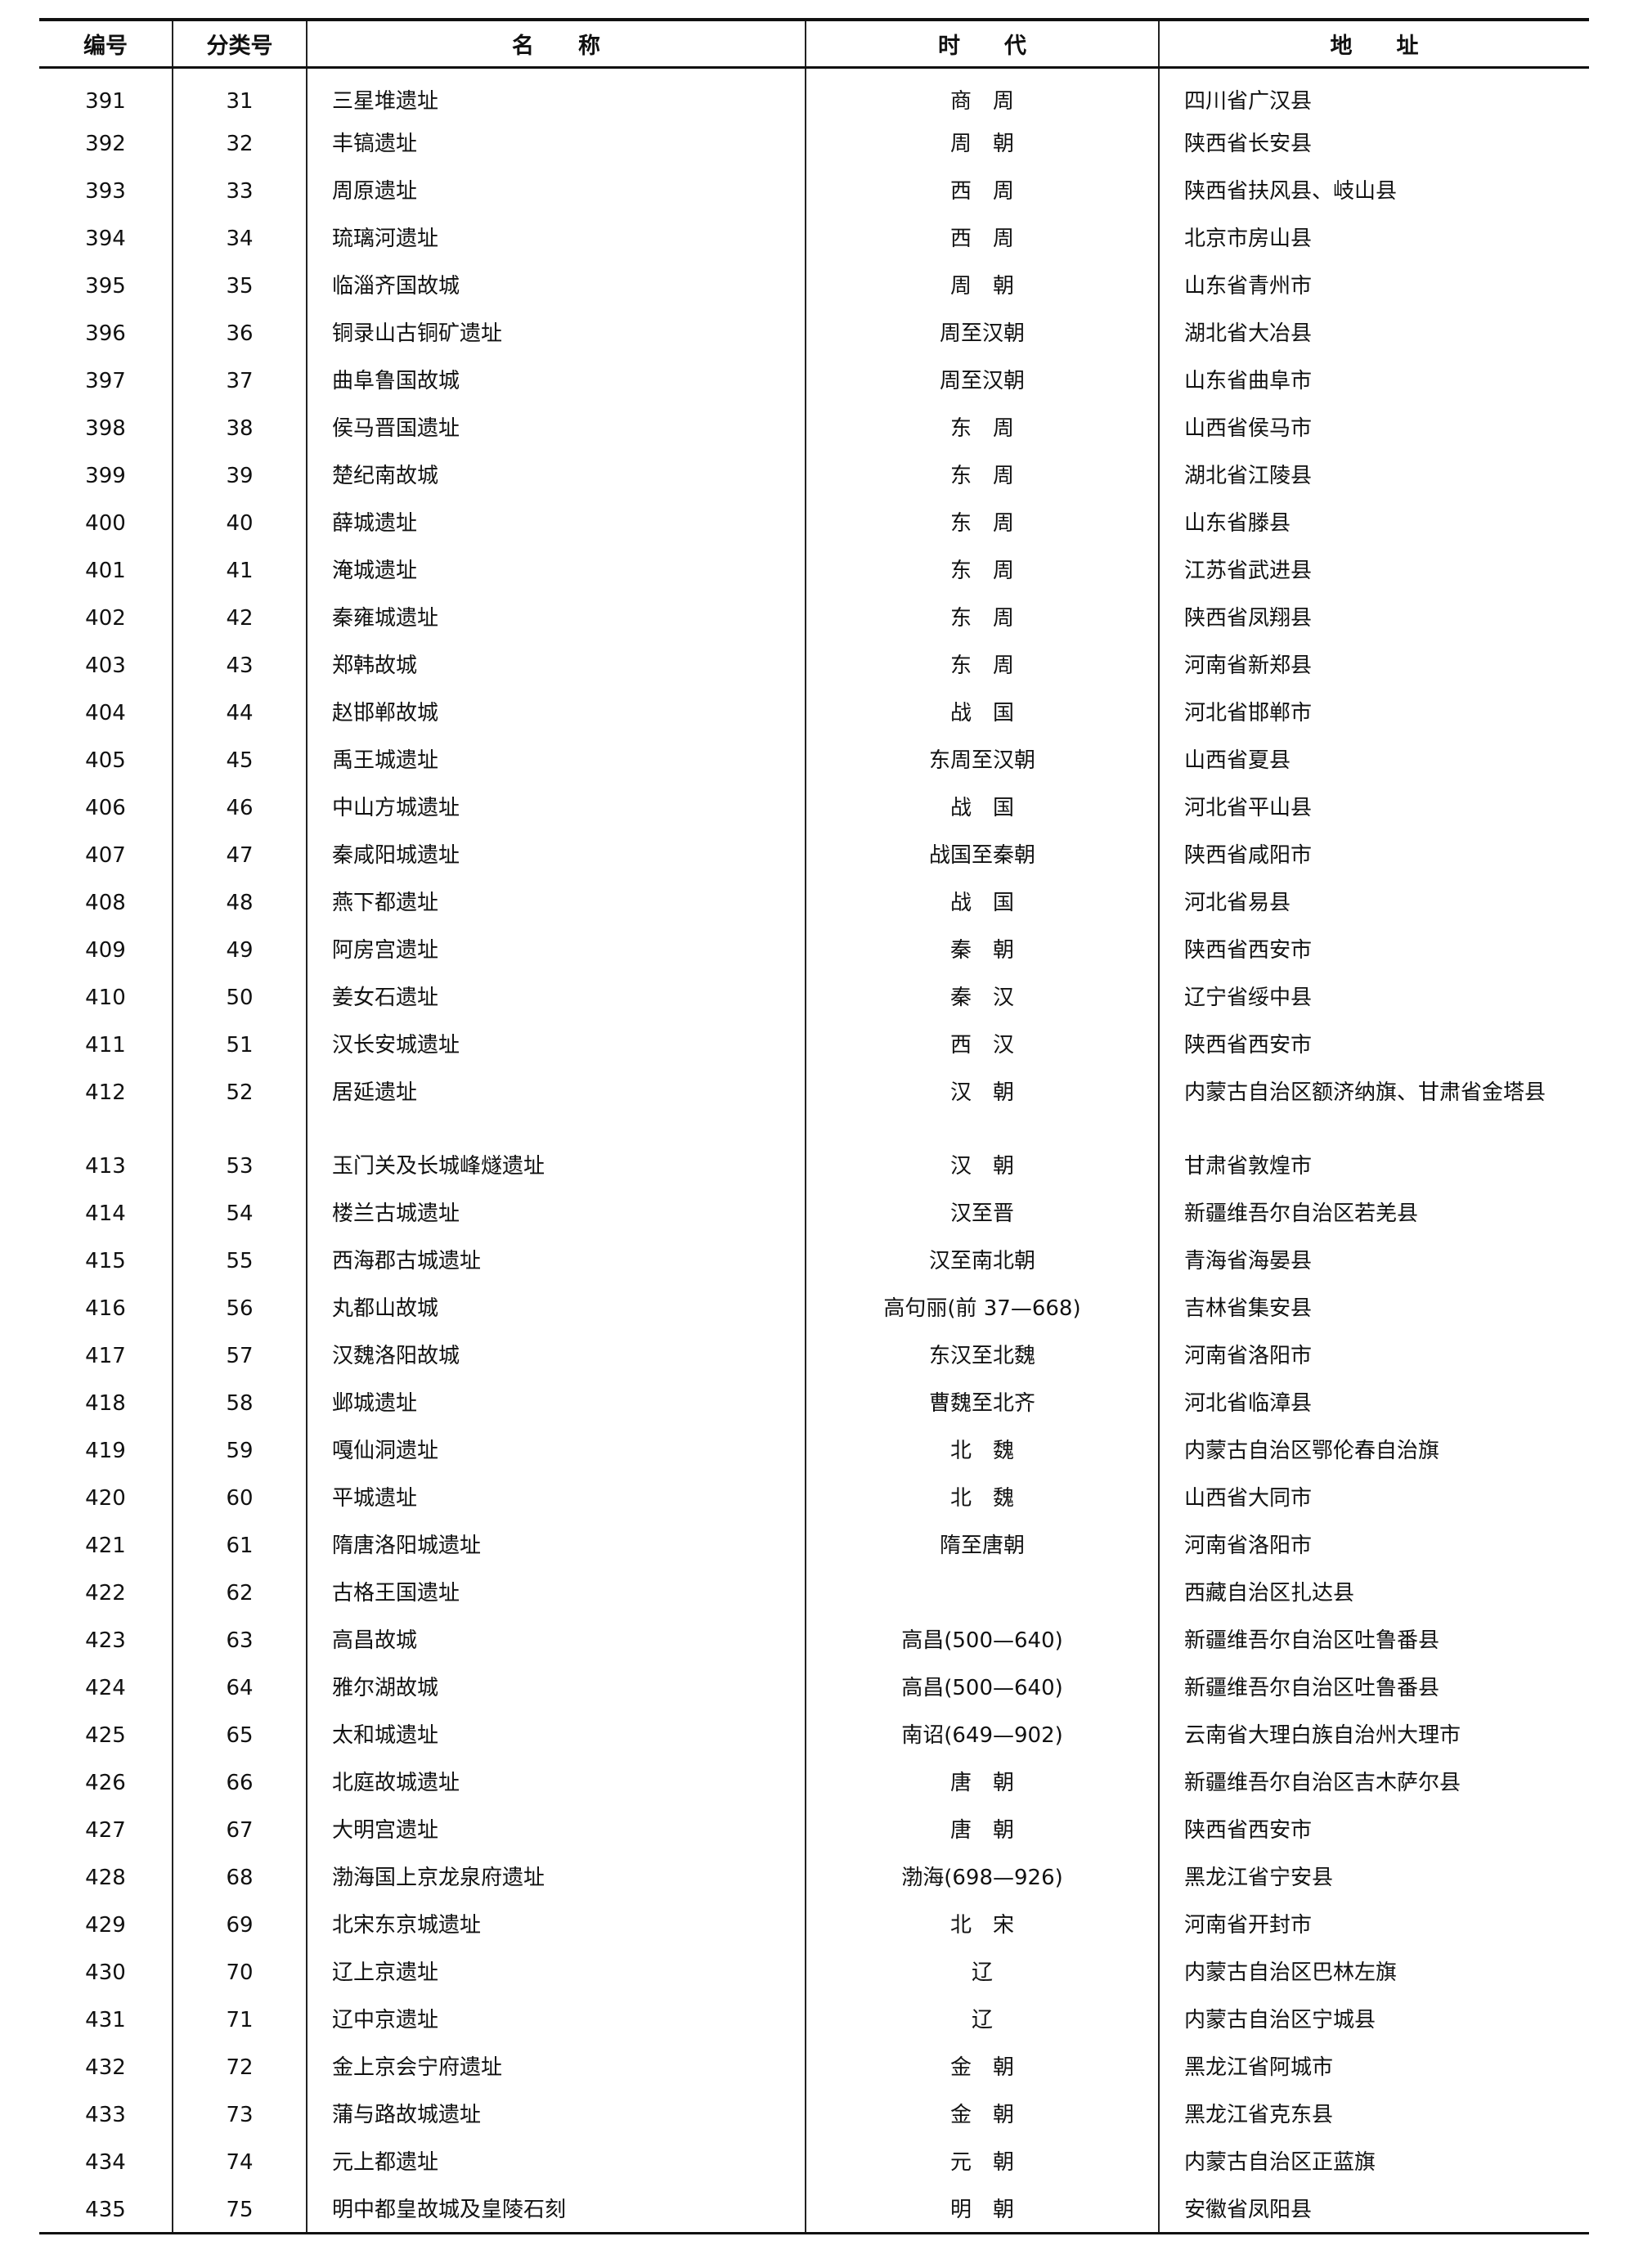 Image resolution: width=1625 pixels, height=2268 pixels. I want to click on site-name: 明中都皇故城及皇陵石刻, so click(556, 2208).